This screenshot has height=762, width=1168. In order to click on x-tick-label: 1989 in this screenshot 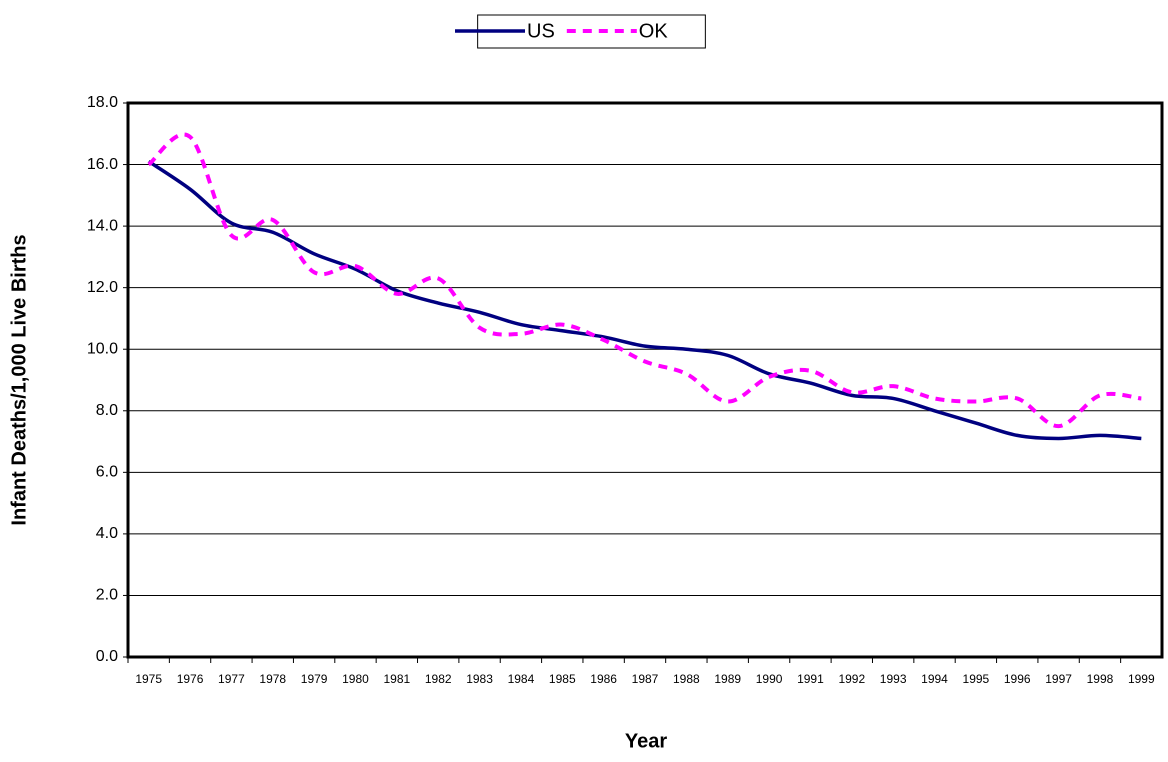, I will do `click(727, 679)`.